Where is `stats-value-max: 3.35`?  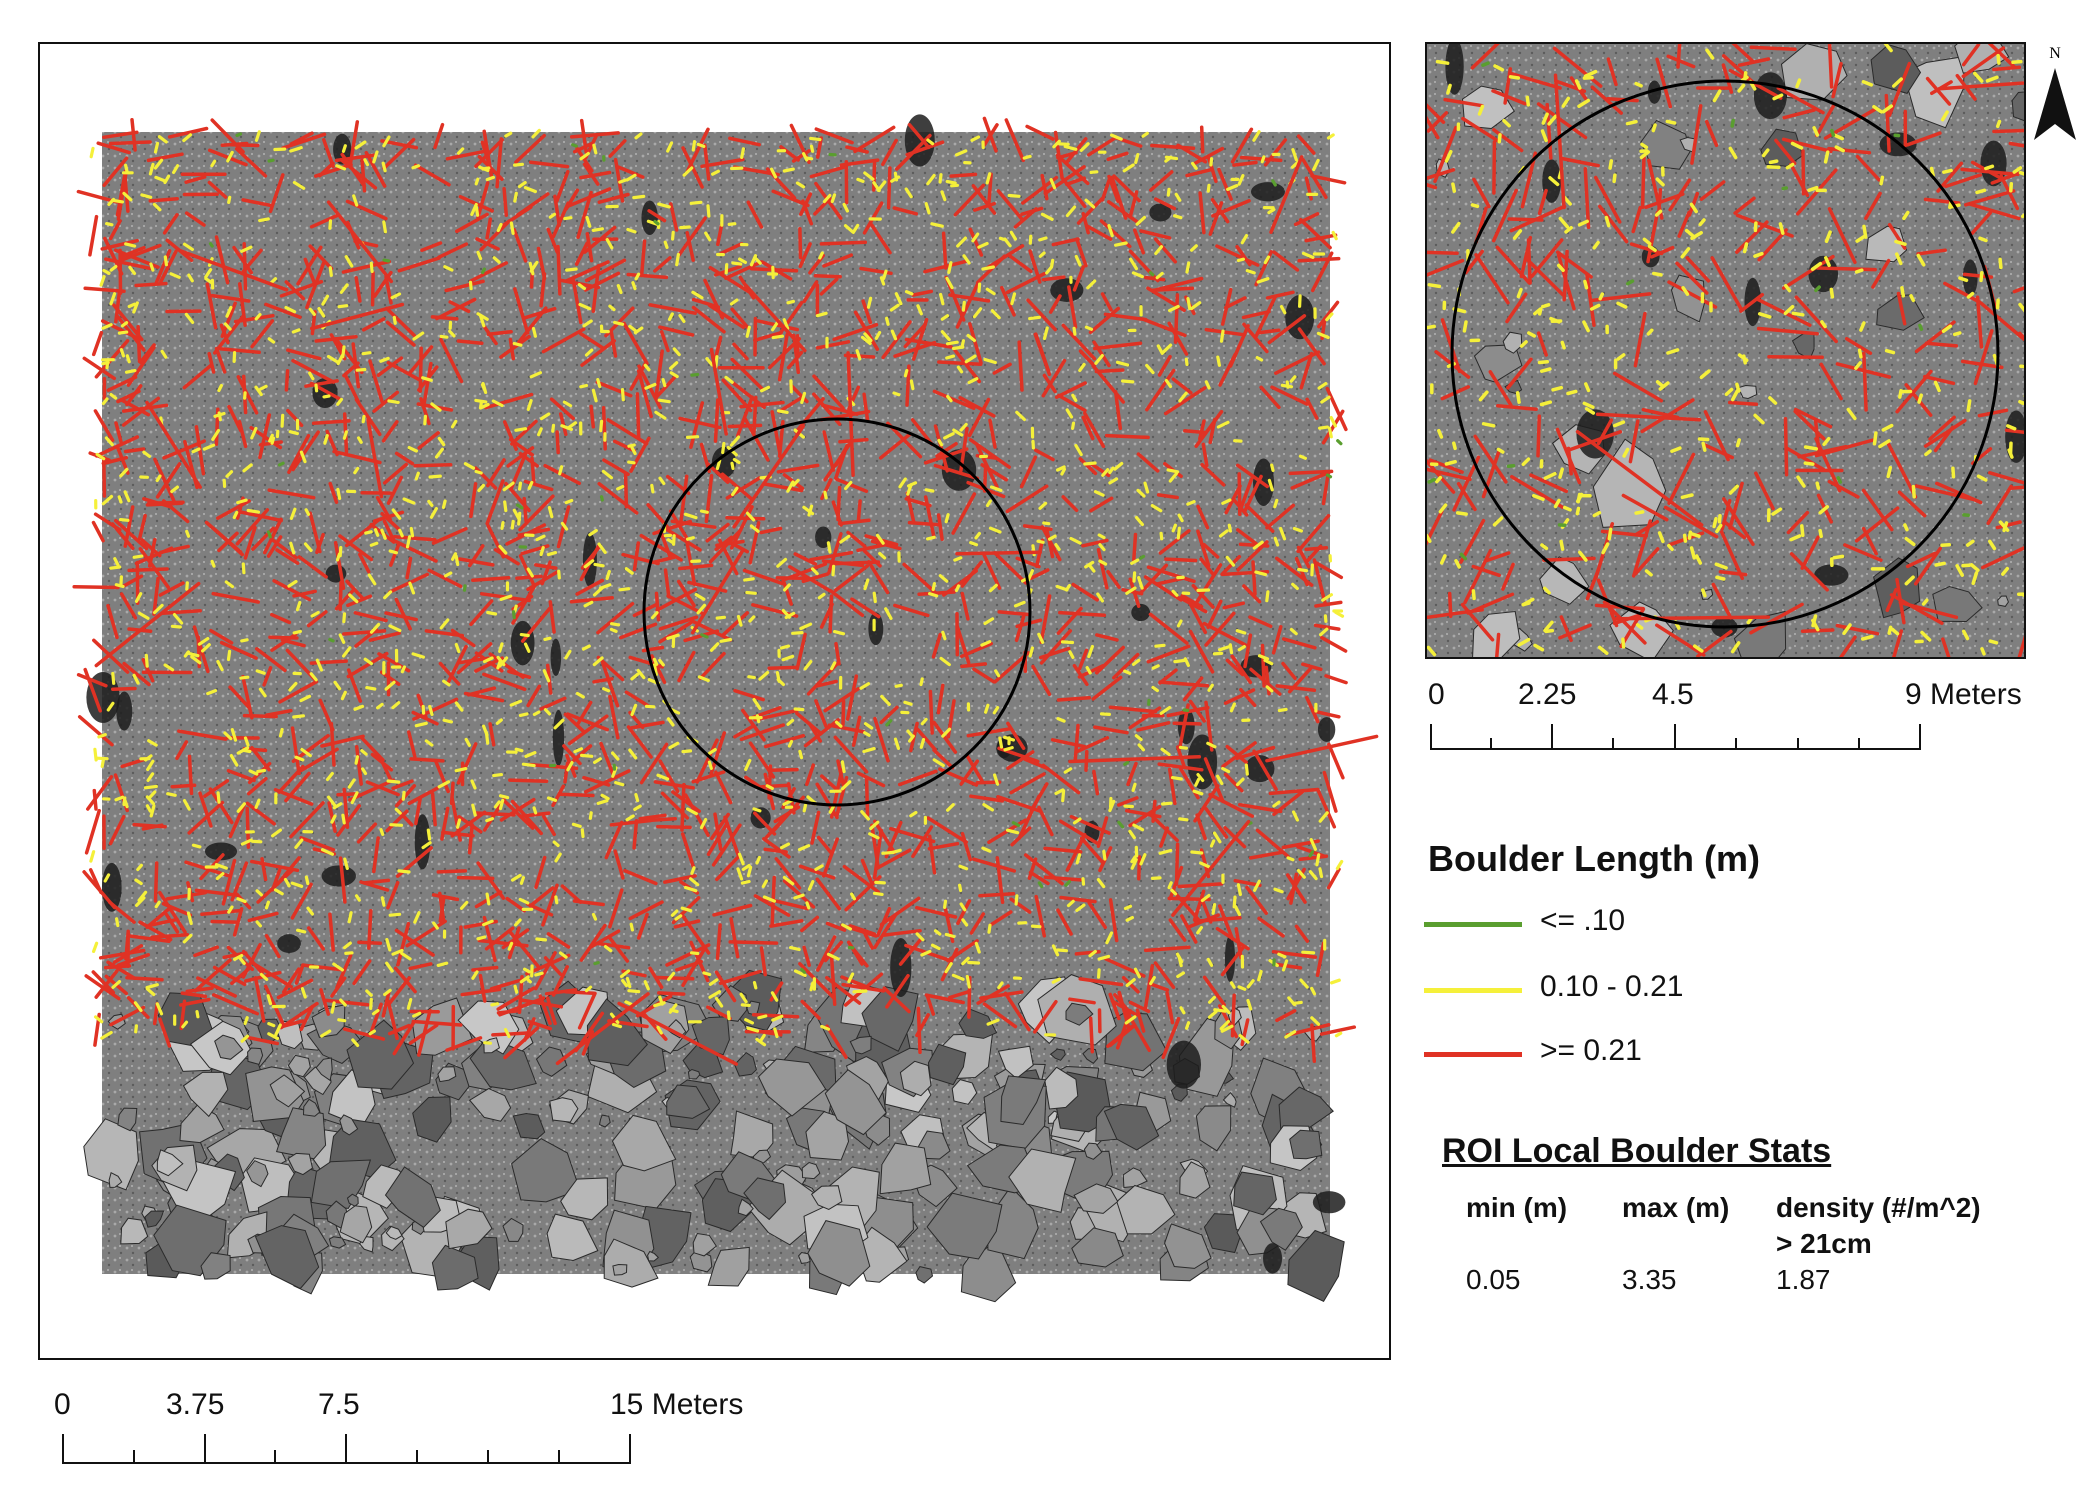
stats-value-max: 3.35 is located at coordinates (1649, 1279).